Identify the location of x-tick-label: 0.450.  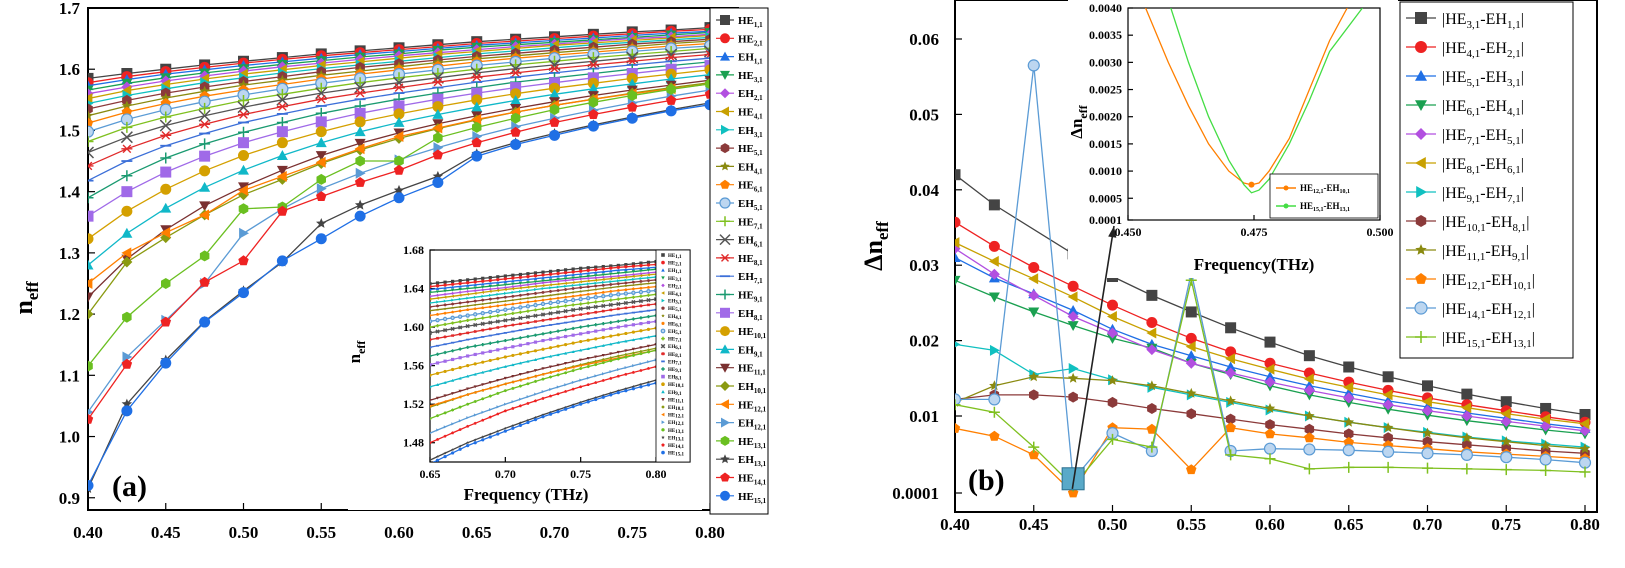
(1128, 232).